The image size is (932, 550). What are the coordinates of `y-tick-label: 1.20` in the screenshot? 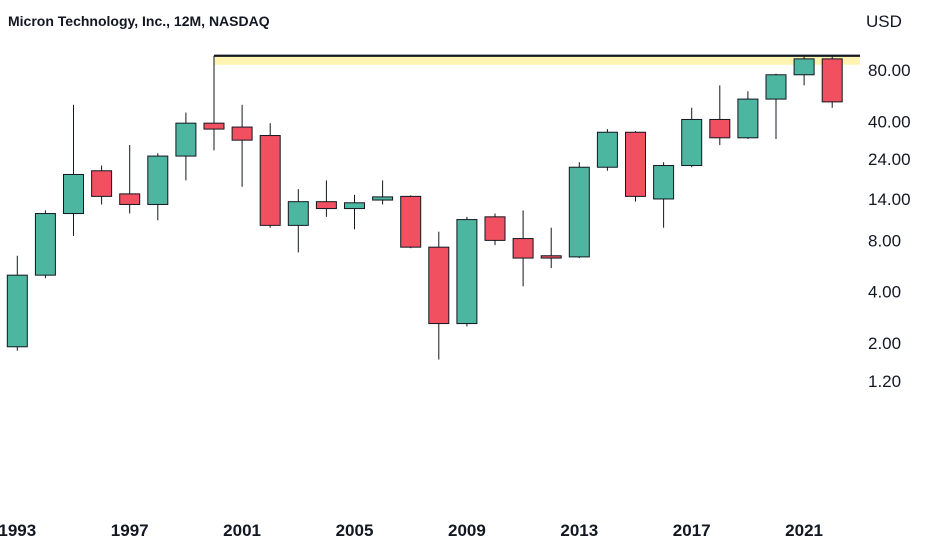 It's located at (884, 381).